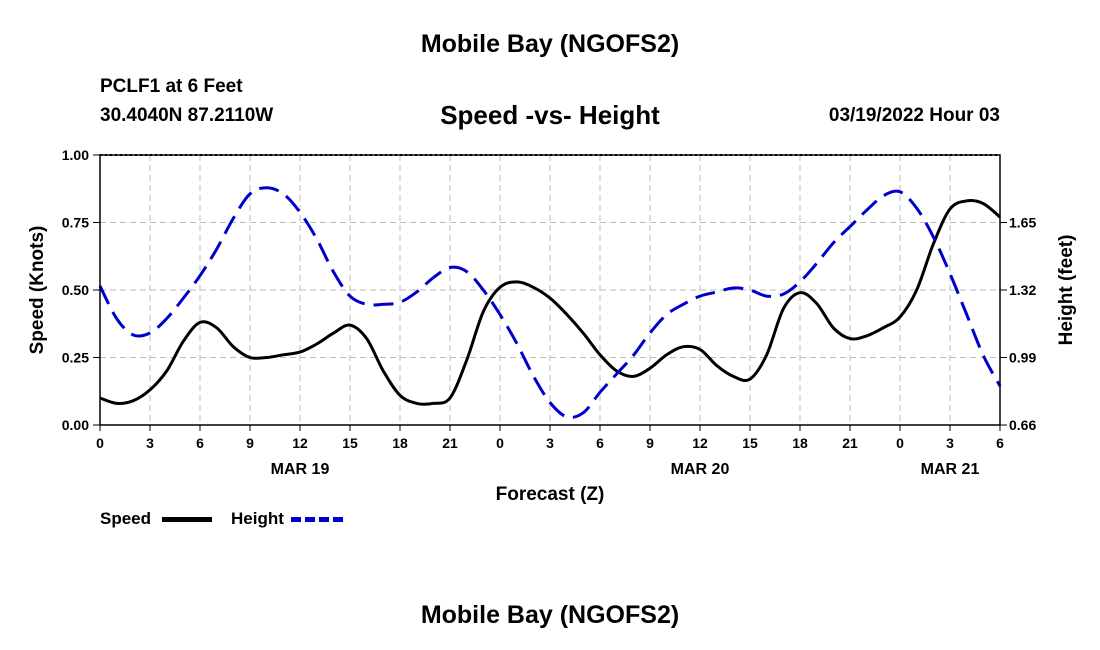  What do you see at coordinates (75, 358) in the screenshot?
I see `y-tick-label: 0.25` at bounding box center [75, 358].